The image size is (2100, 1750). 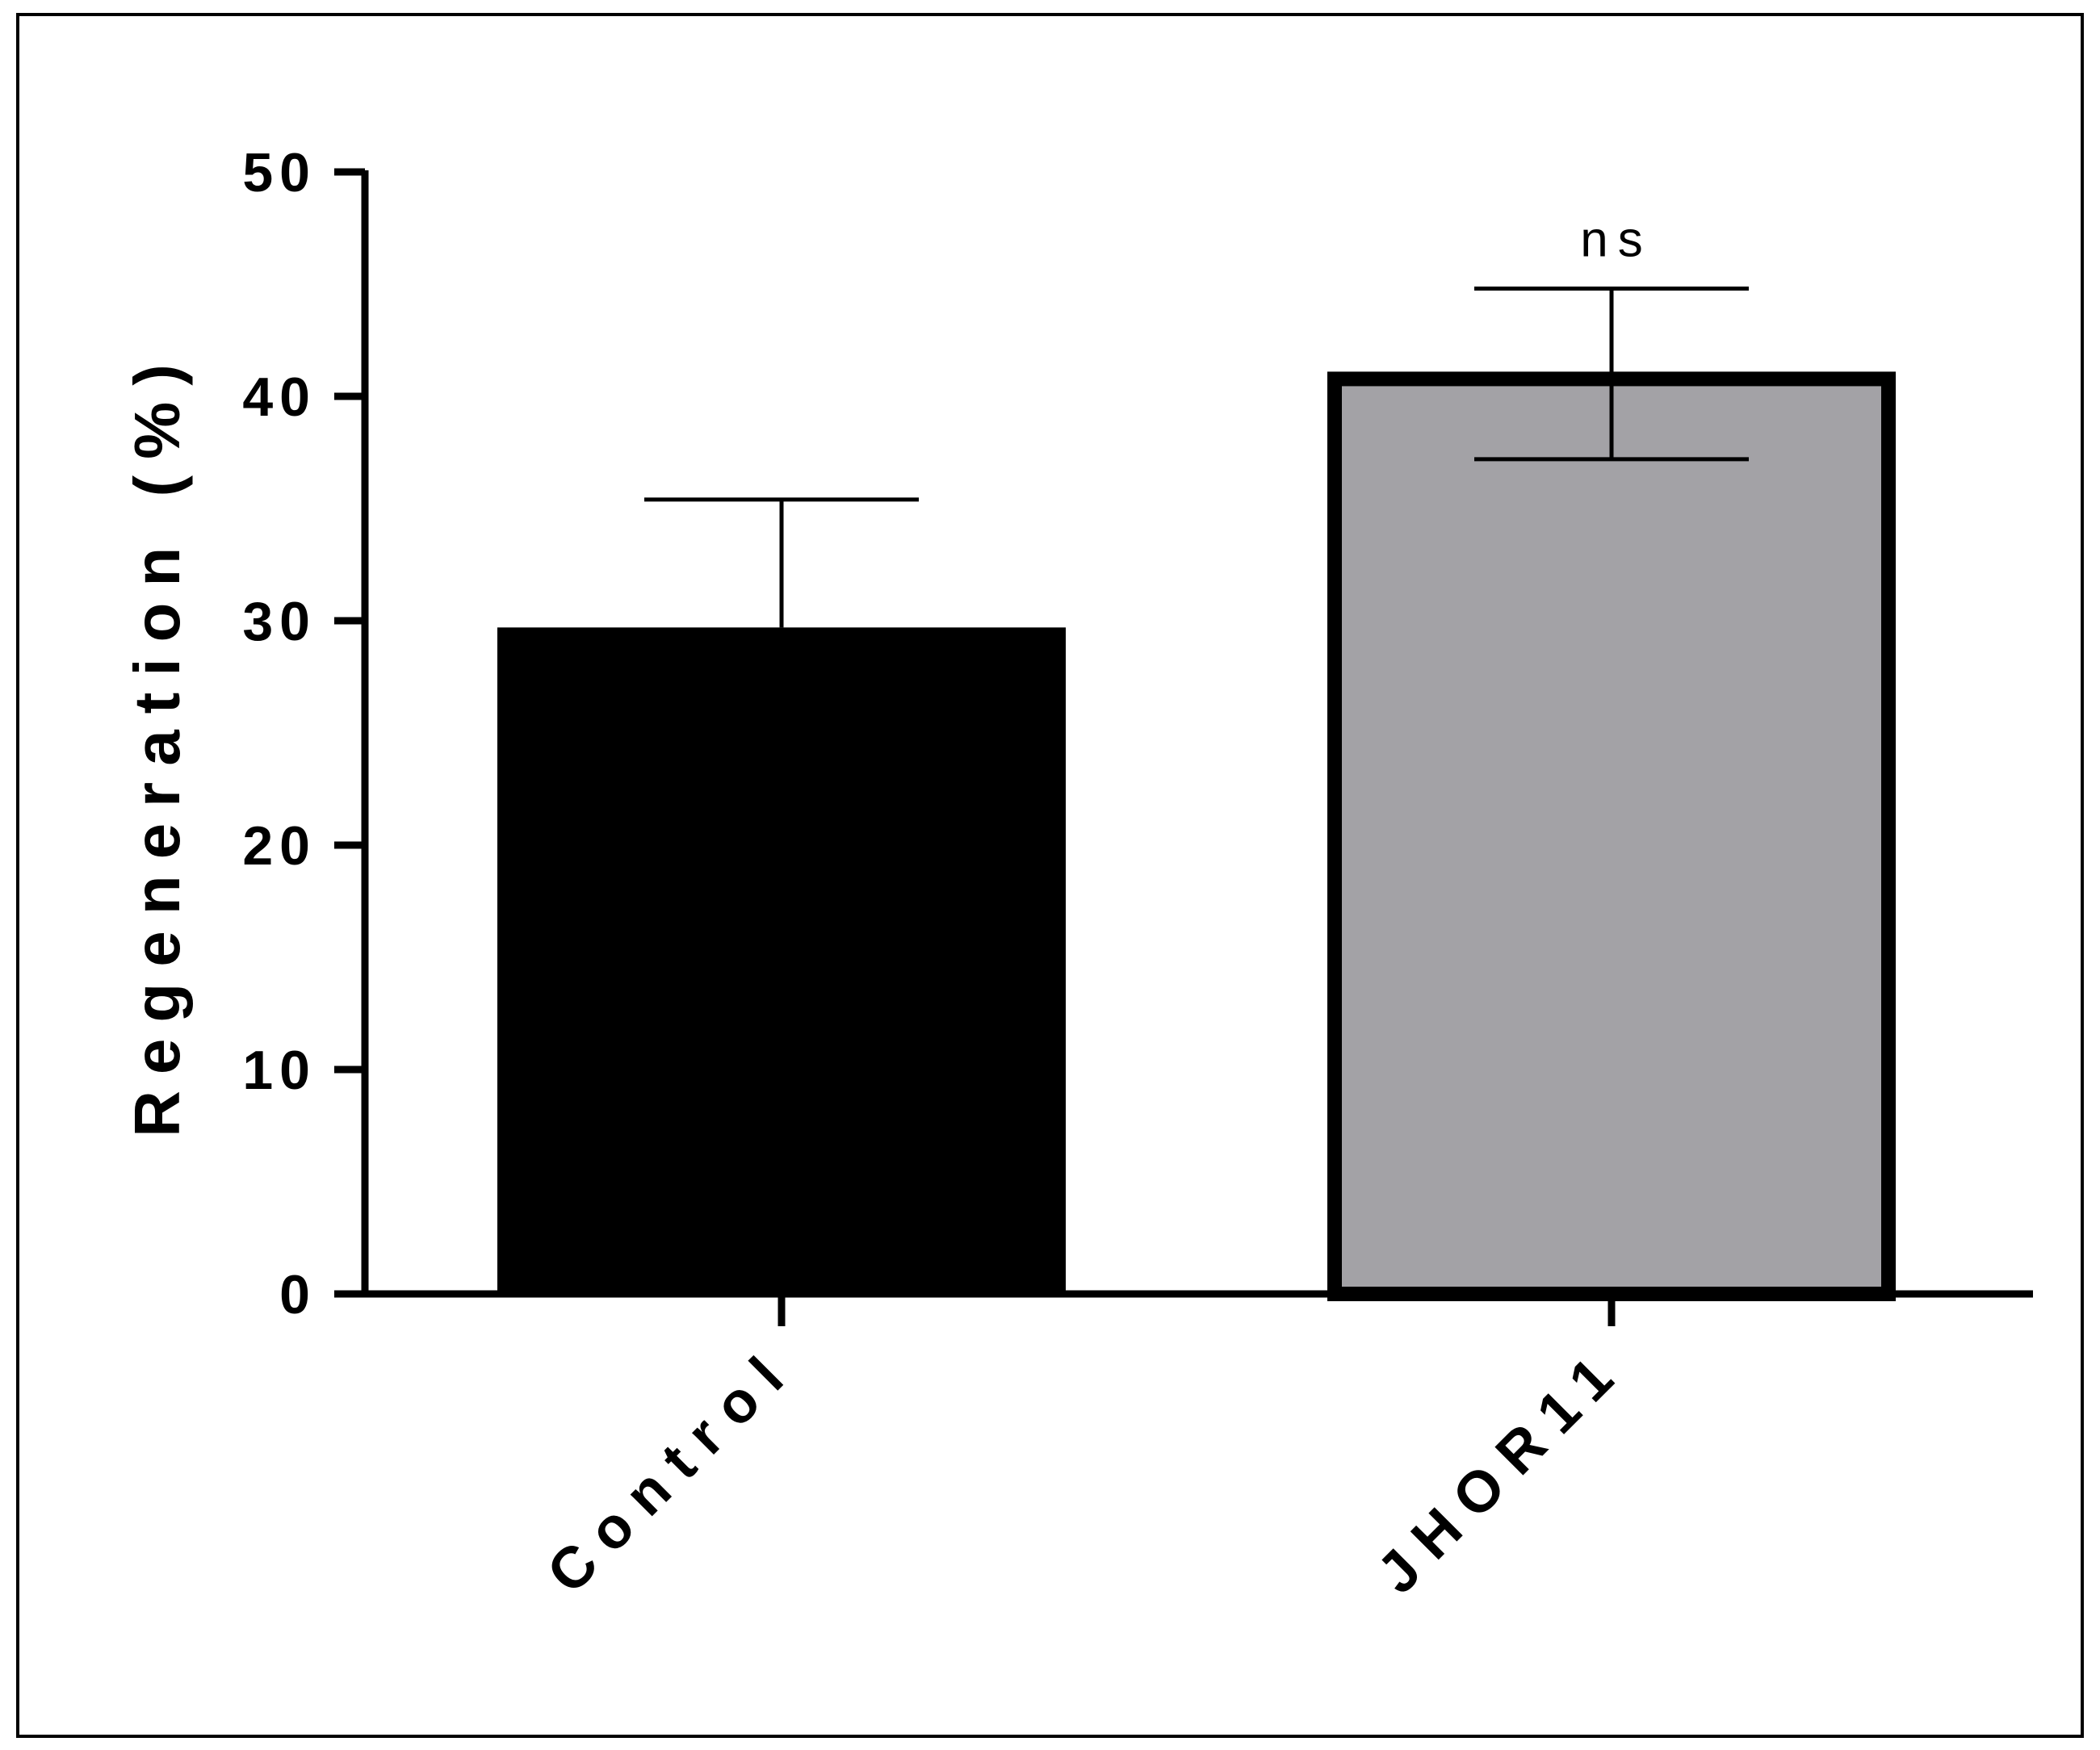 What do you see at coordinates (279, 397) in the screenshot?
I see `y-tick-label-40: 40` at bounding box center [279, 397].